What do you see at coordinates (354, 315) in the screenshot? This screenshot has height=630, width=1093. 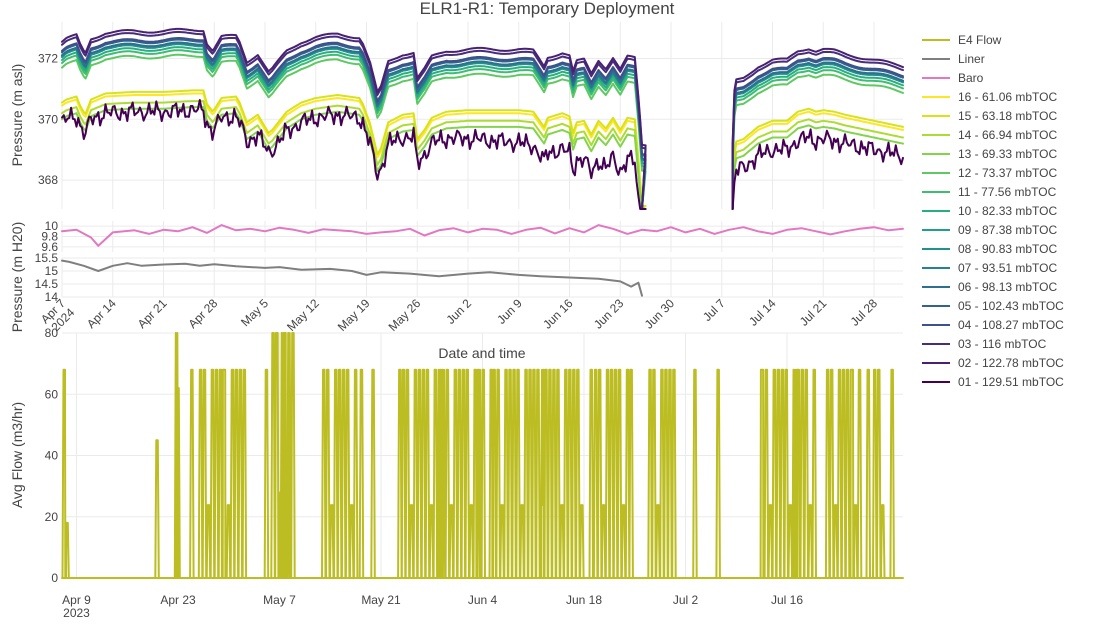 I see `x-tick-label: May 19` at bounding box center [354, 315].